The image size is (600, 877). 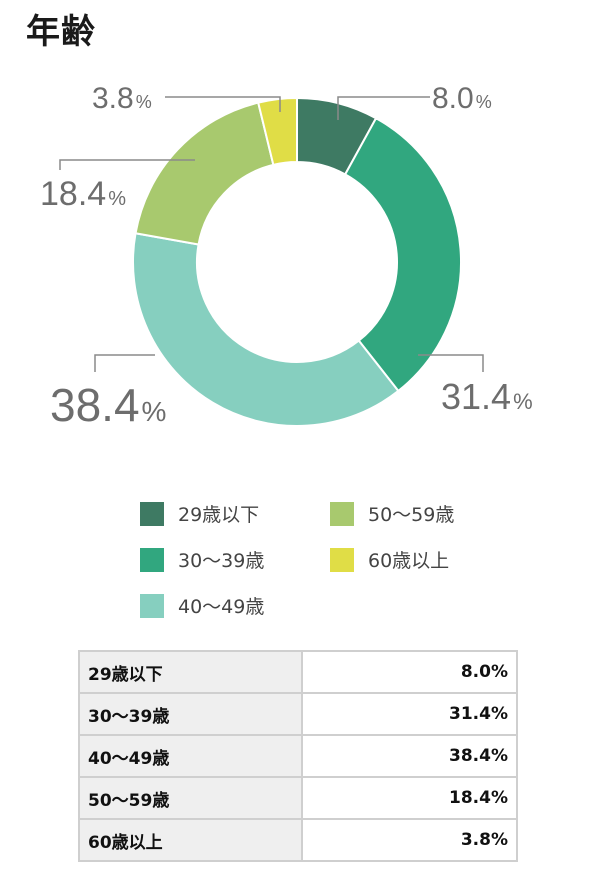 What do you see at coordinates (409, 672) in the screenshot?
I see `row-value: 8.0%` at bounding box center [409, 672].